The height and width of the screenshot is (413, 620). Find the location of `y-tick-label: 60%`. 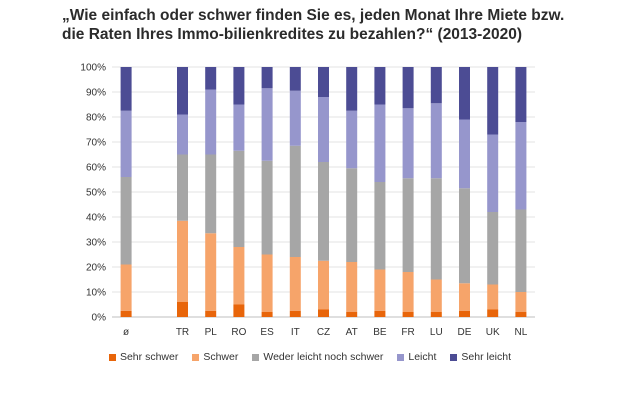

y-tick-label: 60% is located at coordinates (96, 168).